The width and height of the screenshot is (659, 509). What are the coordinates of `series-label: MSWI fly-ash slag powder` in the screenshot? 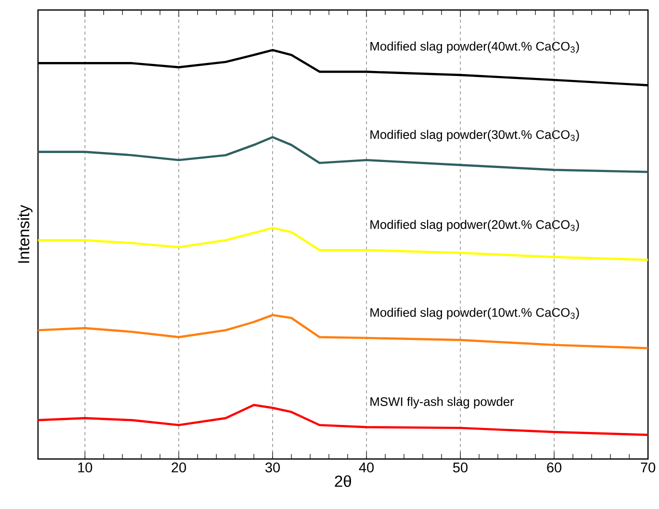 It's located at (442, 402).